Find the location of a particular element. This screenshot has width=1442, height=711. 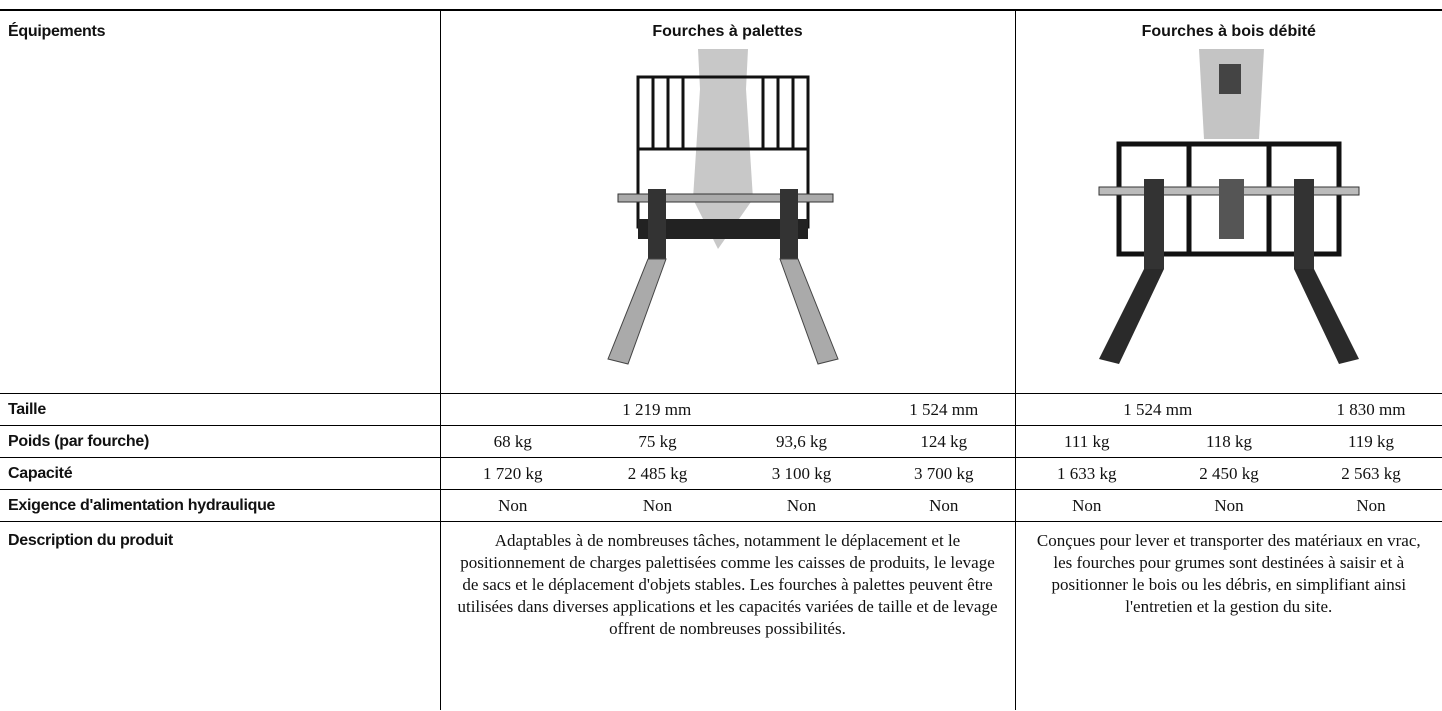

cell: 68 kg is located at coordinates (512, 441).